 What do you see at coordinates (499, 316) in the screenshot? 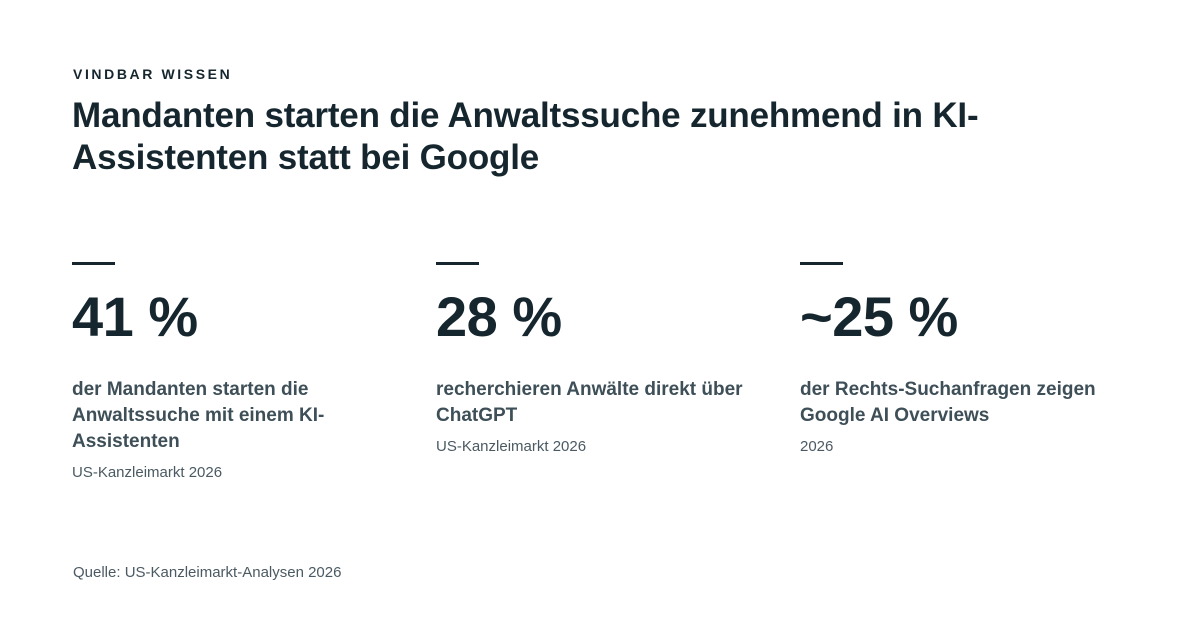
I see `stat-value: 28 %` at bounding box center [499, 316].